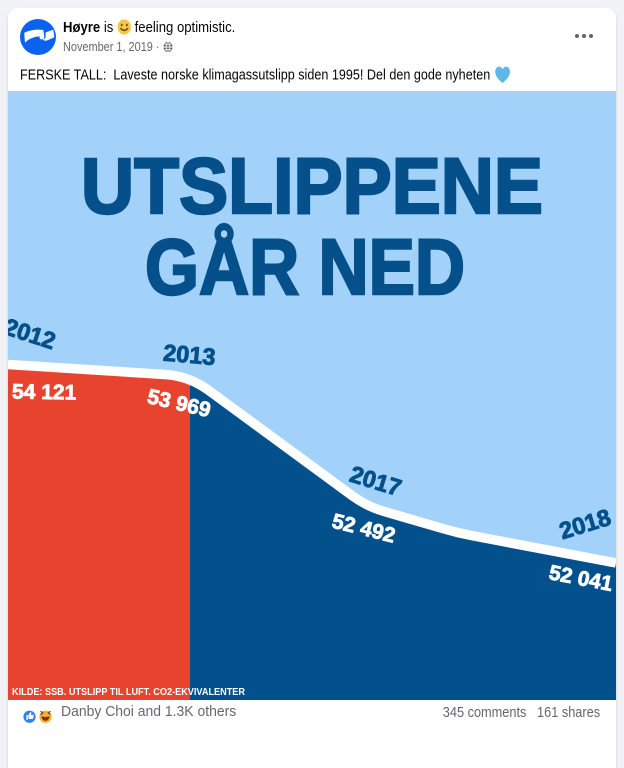  I want to click on svg-text: 2013, so click(189, 355).